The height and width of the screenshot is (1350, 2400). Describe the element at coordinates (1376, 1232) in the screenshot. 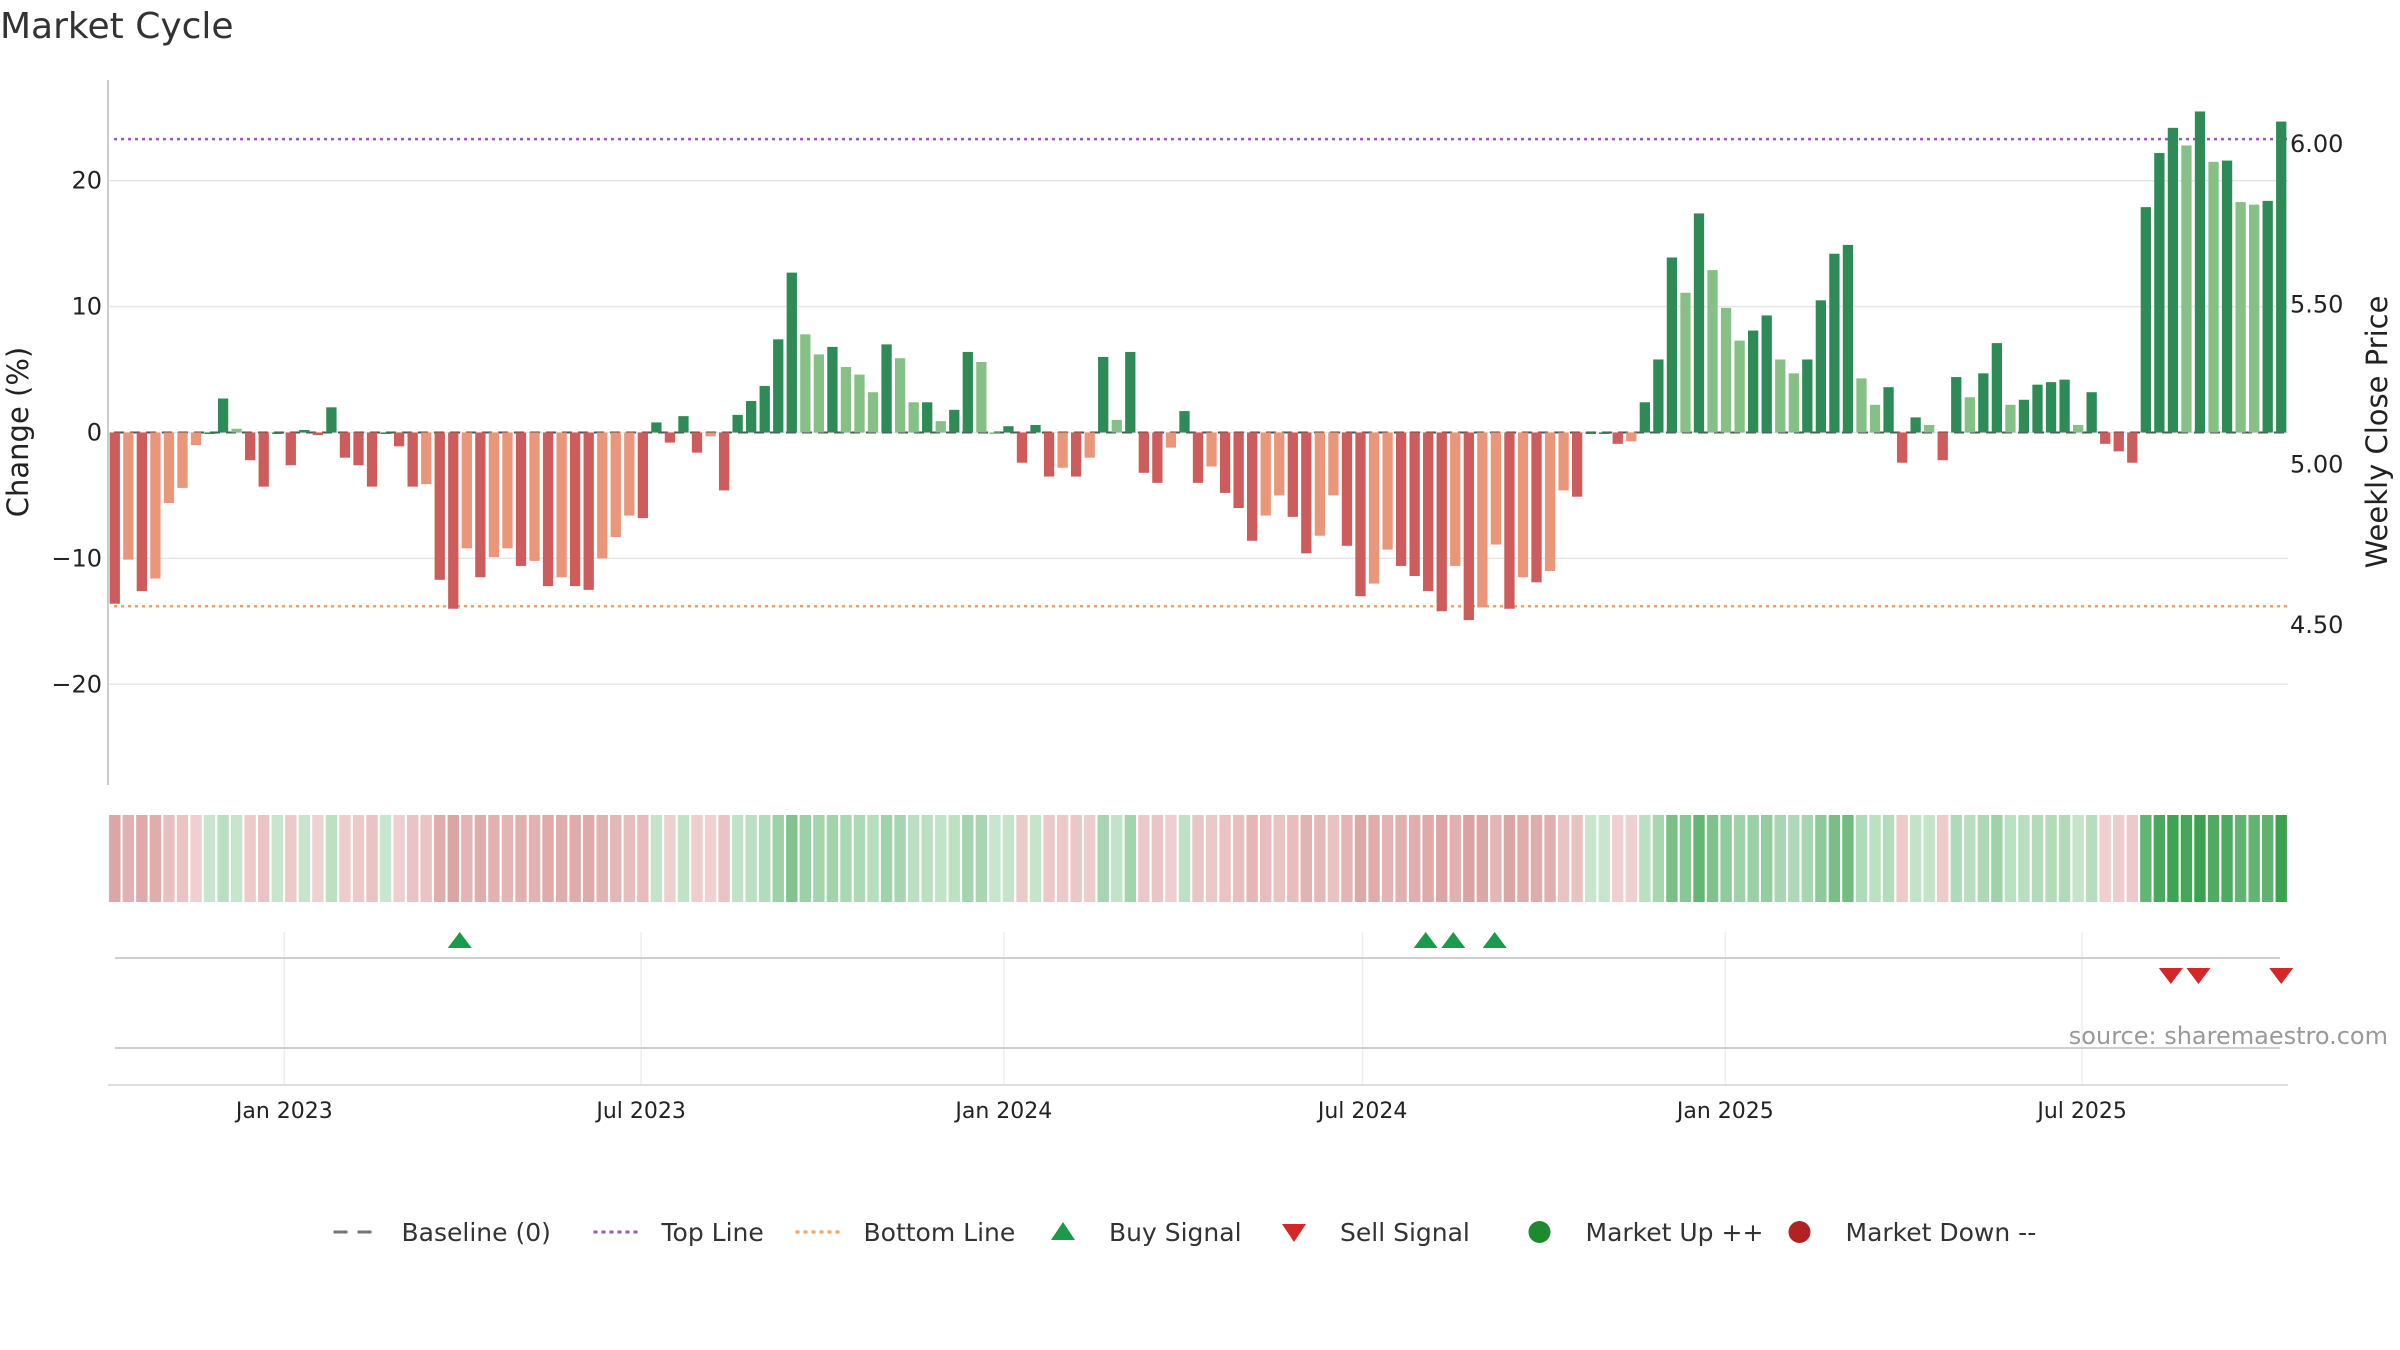

I see `legend-item: Sell Signal` at that location.